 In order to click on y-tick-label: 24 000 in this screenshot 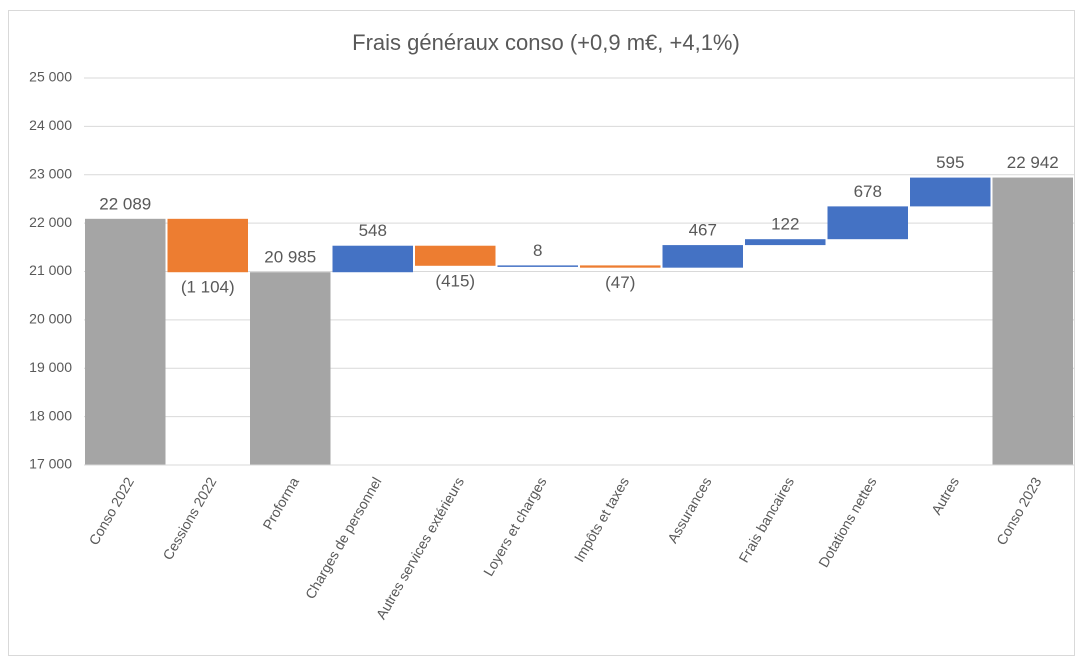, I will do `click(50, 125)`.